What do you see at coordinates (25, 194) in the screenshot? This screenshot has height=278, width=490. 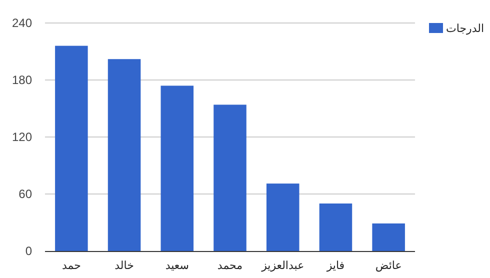 I see `y-tick-label: 60` at bounding box center [25, 194].